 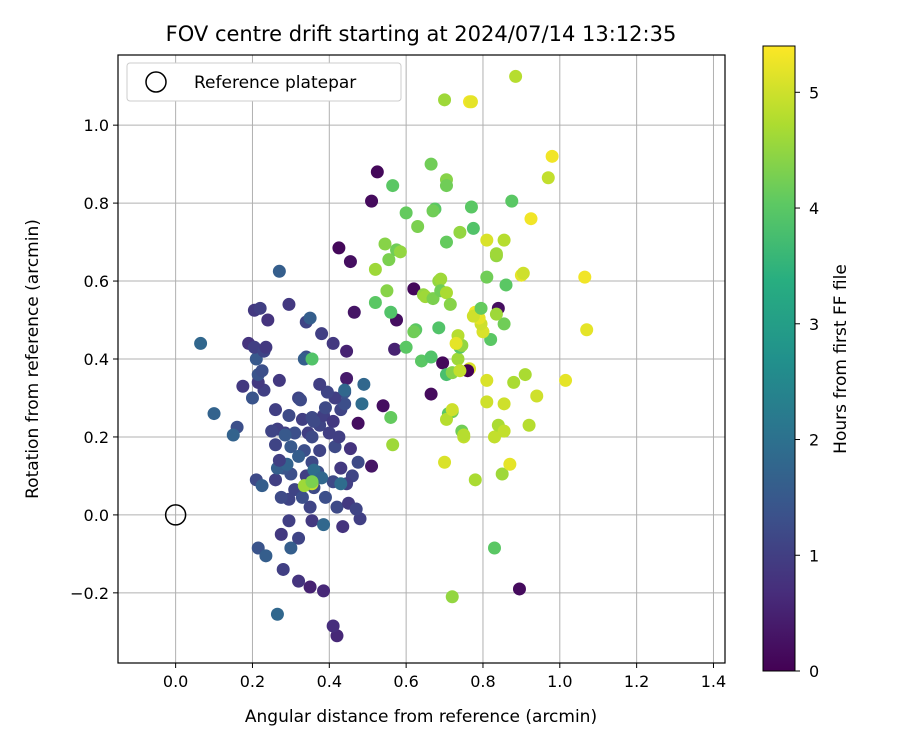 I want to click on y-axis-ticks: −0.2 0.0 0.2 0.4 0.6 0.8 1.0, so click(x=94, y=359).